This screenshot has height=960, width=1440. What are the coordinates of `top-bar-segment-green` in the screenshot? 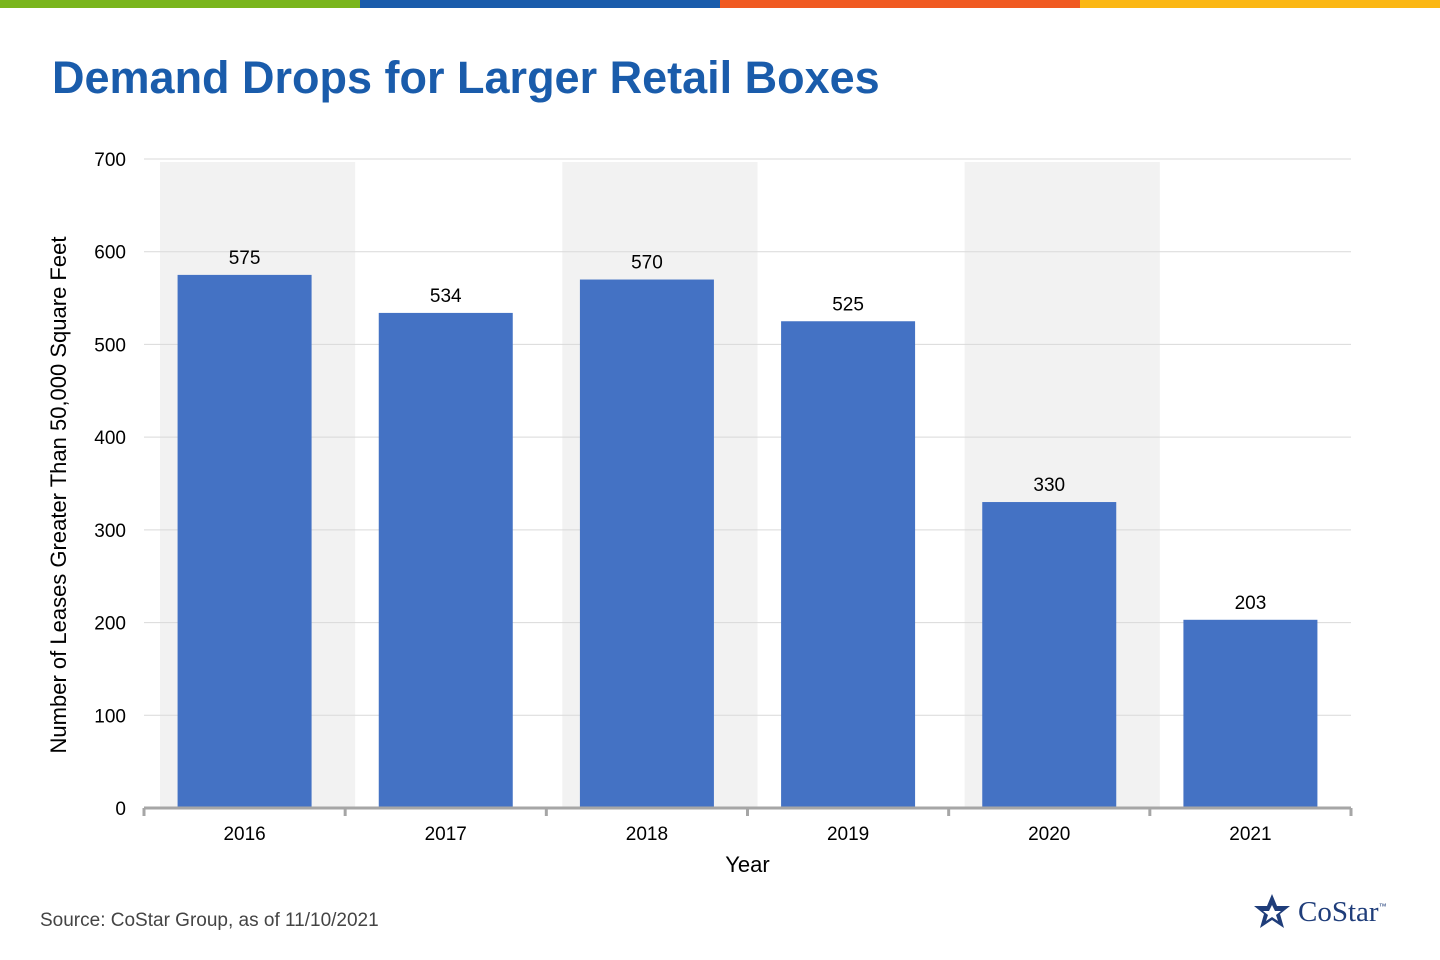 It's located at (180, 4).